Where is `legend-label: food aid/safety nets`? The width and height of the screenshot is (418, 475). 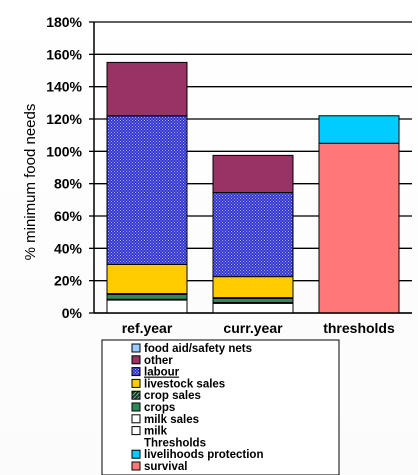 legend-label: food aid/safety nets is located at coordinates (198, 349).